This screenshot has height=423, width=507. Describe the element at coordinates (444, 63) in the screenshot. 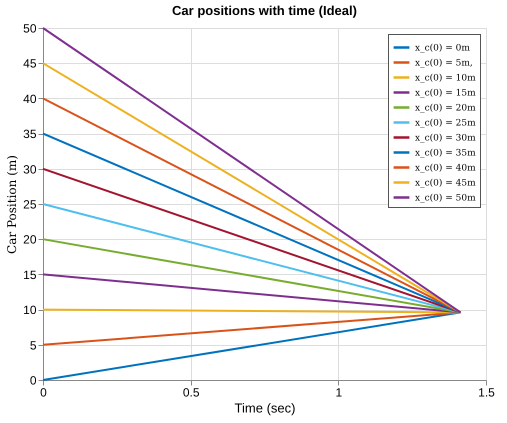

I see `legend-label: x_c(0) = 5m,` at that location.